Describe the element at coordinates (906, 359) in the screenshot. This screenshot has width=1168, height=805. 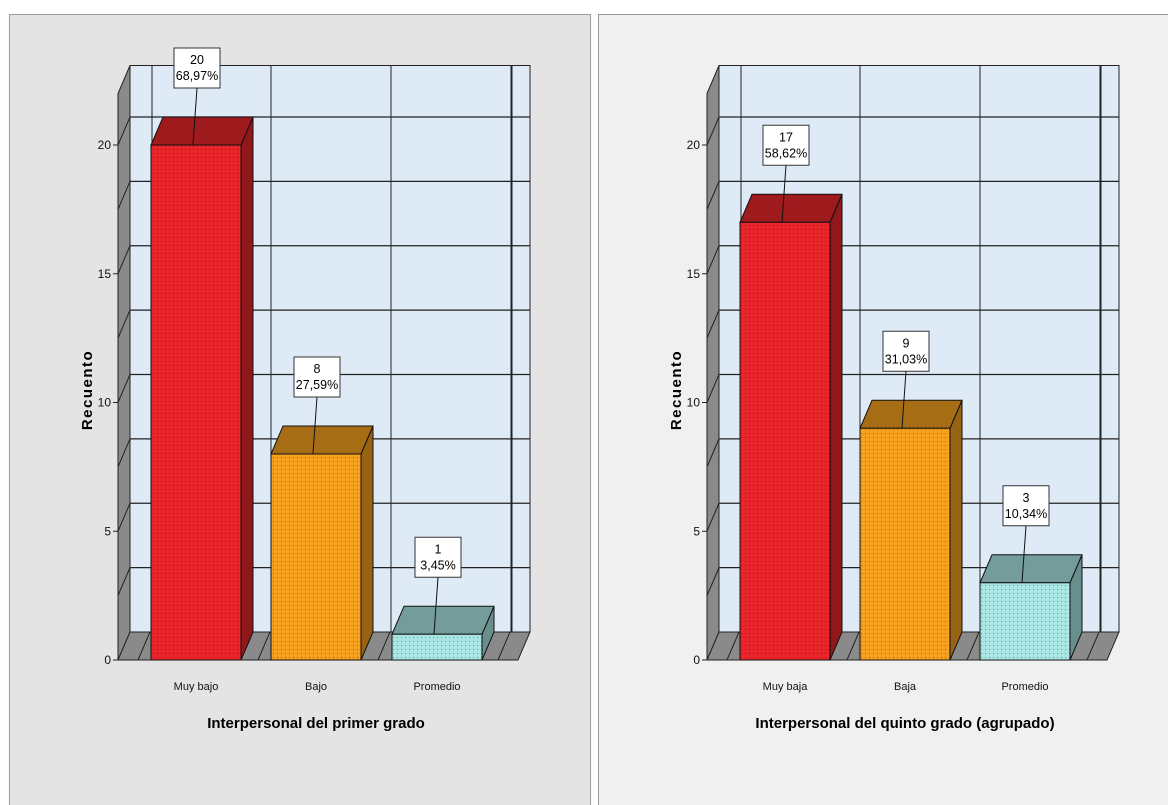
I see `chart2-data-label-percent: 31,03%` at that location.